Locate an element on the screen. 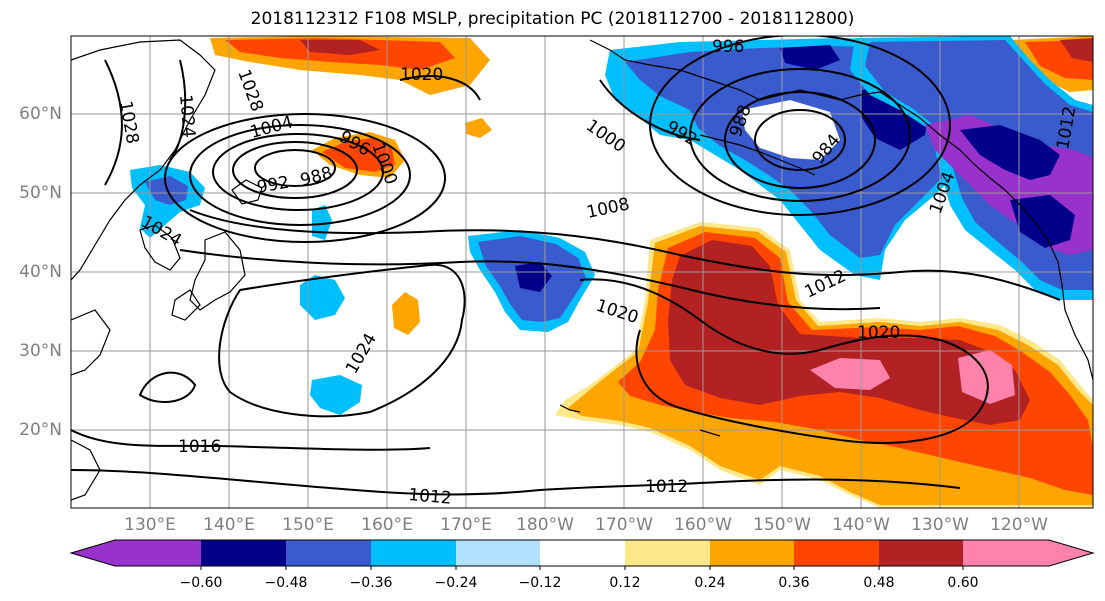  lon-label: 160°W is located at coordinates (703, 525).